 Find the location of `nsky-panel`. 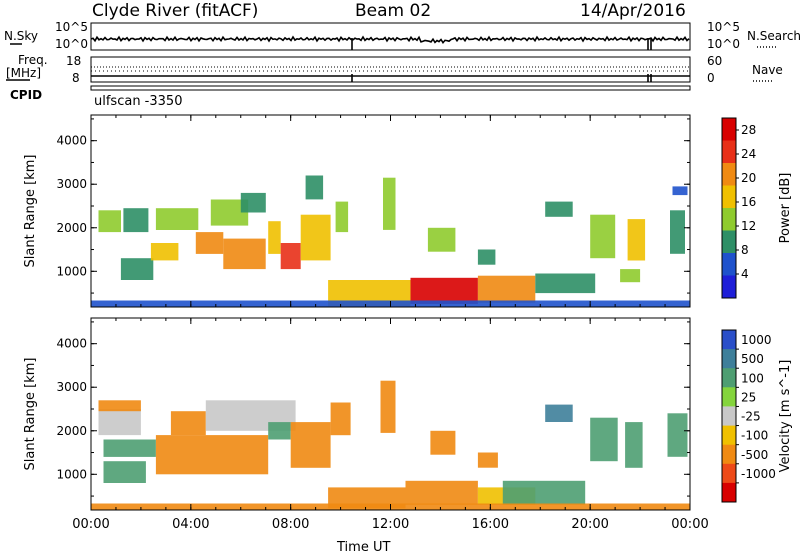

nsky-panel is located at coordinates (390, 36).